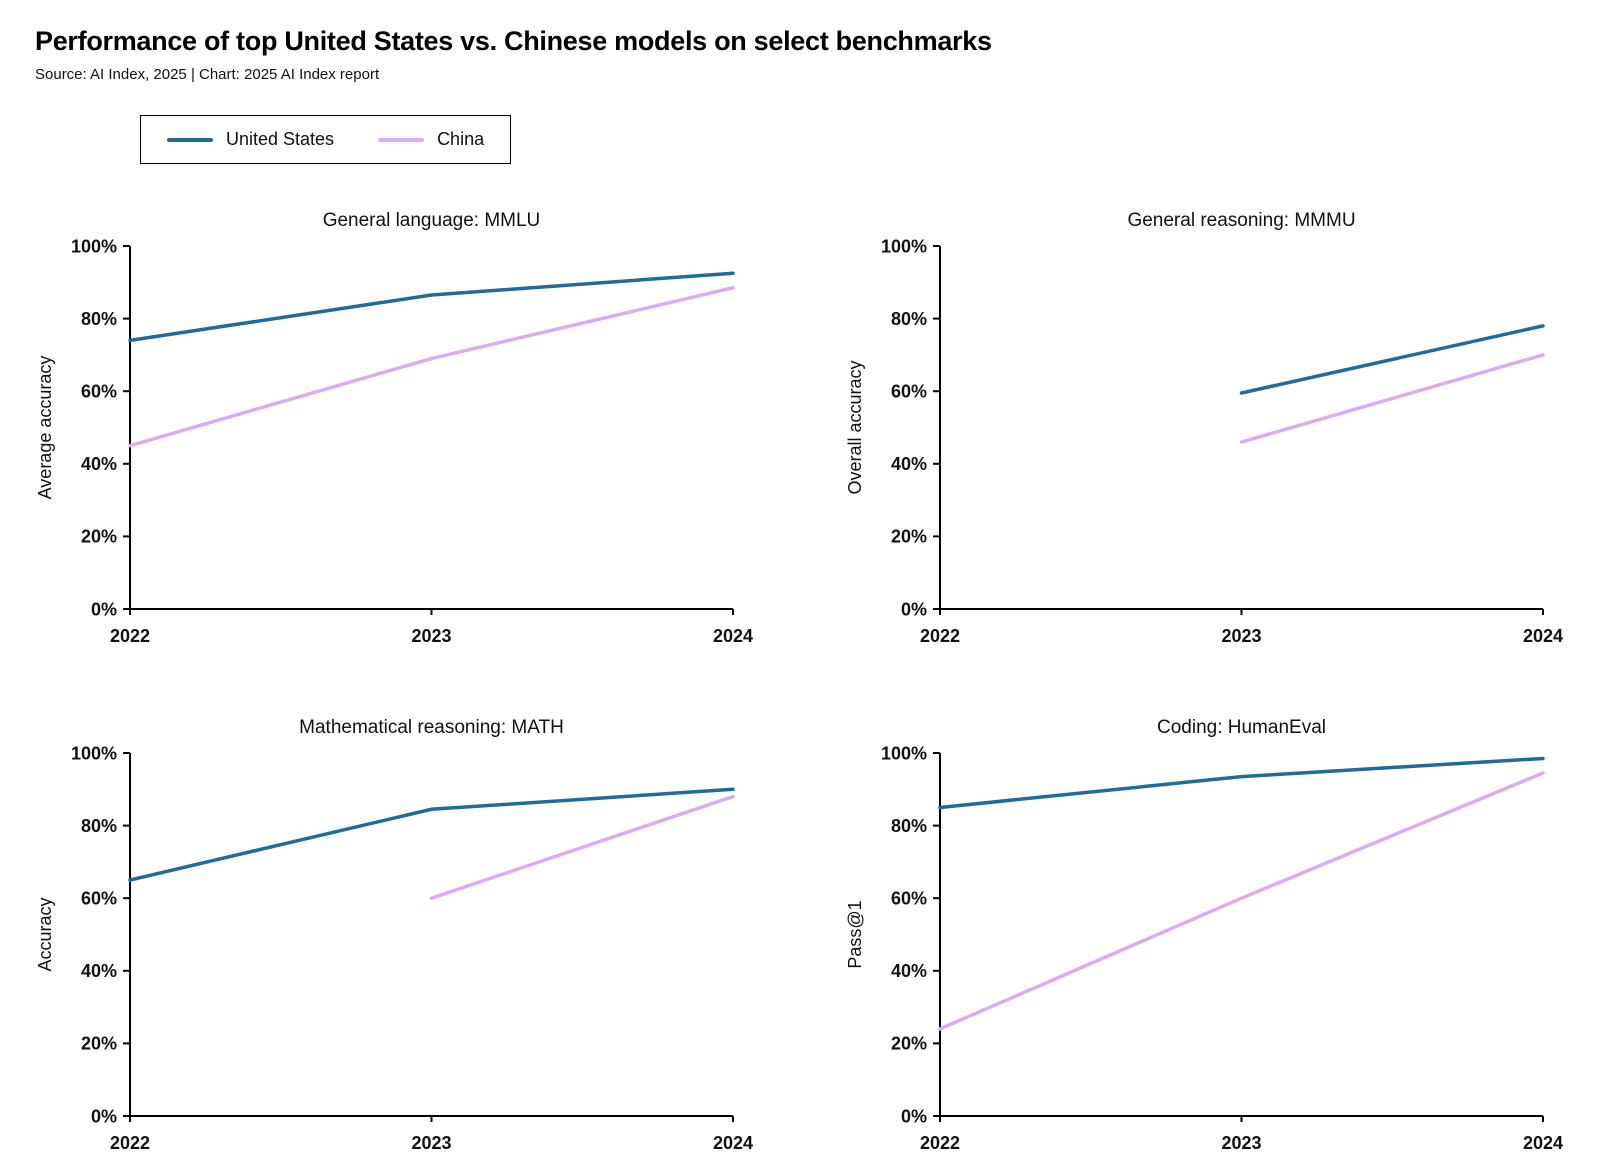  What do you see at coordinates (1241, 220) in the screenshot?
I see `chart-title: General reasoning: MMMU` at bounding box center [1241, 220].